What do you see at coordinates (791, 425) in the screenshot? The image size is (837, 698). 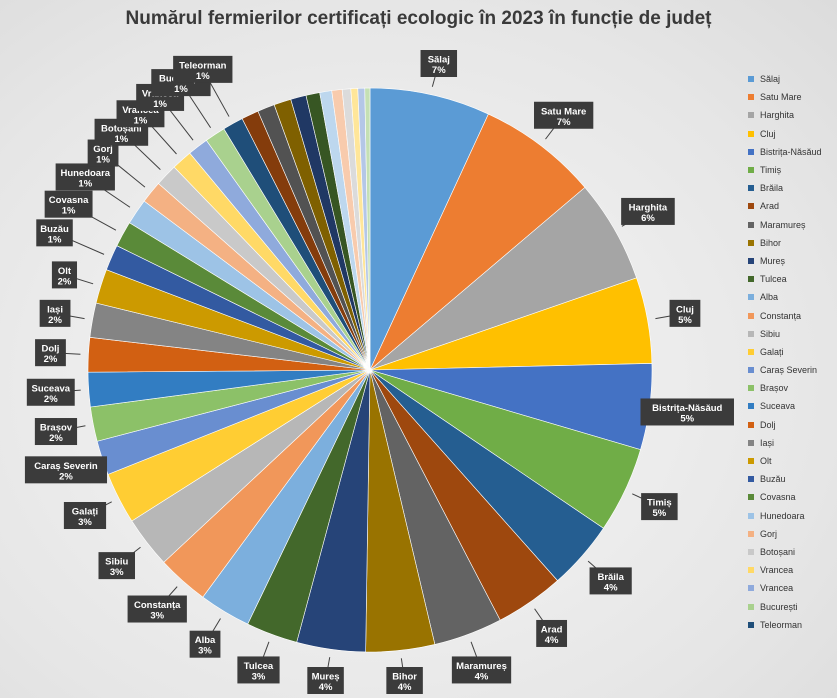 I see `legend-item-19: Dolj` at bounding box center [791, 425].